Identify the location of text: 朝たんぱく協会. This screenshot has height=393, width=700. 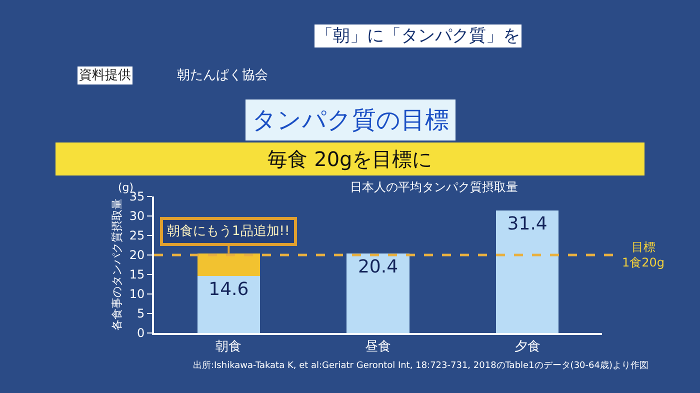
(222, 75).